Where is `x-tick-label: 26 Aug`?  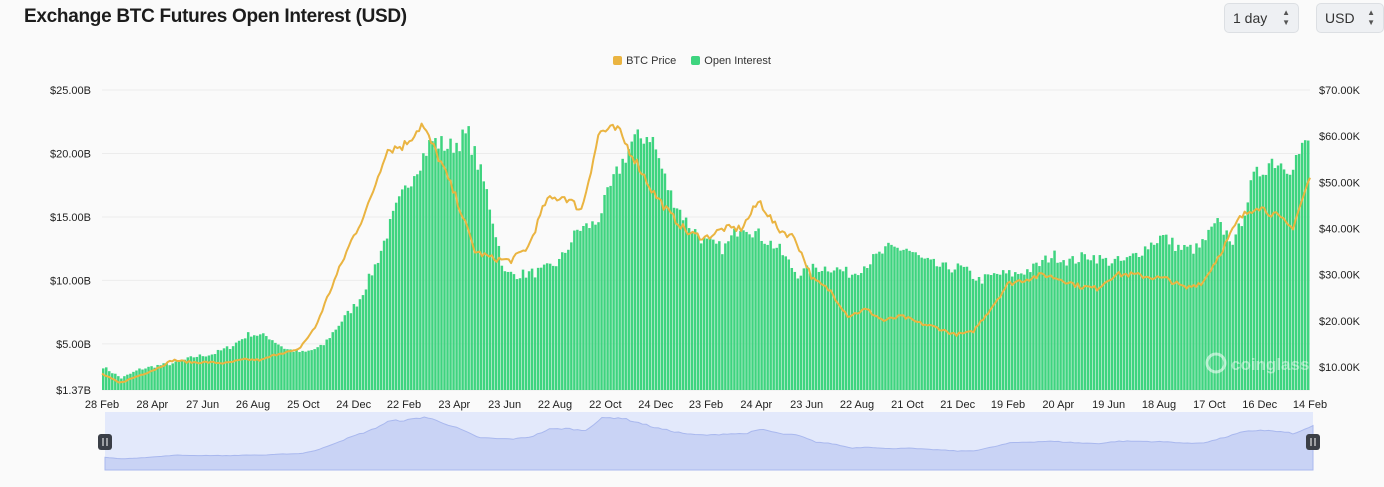
x-tick-label: 26 Aug is located at coordinates (253, 405).